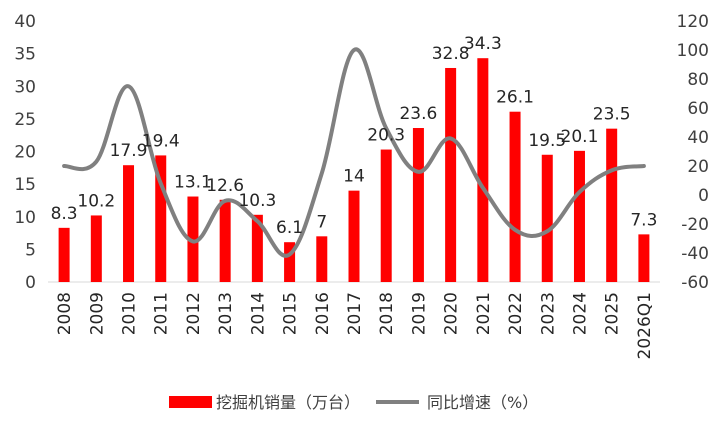  I want to click on bar-2020, so click(451, 174).